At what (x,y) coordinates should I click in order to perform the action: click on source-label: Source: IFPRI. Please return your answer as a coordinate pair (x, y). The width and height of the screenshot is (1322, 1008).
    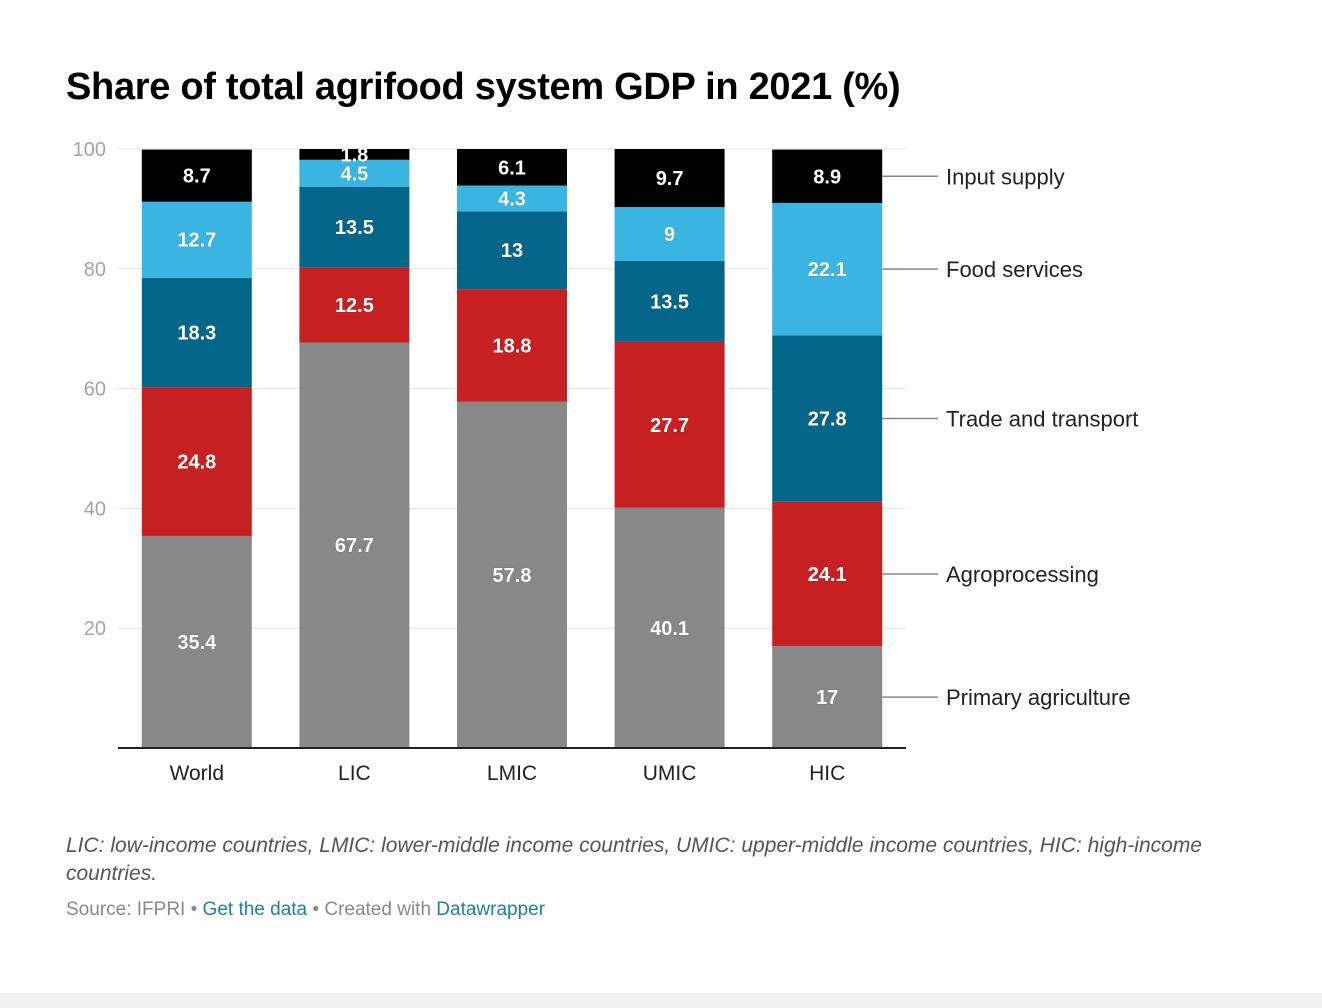
    Looking at the image, I should click on (126, 909).